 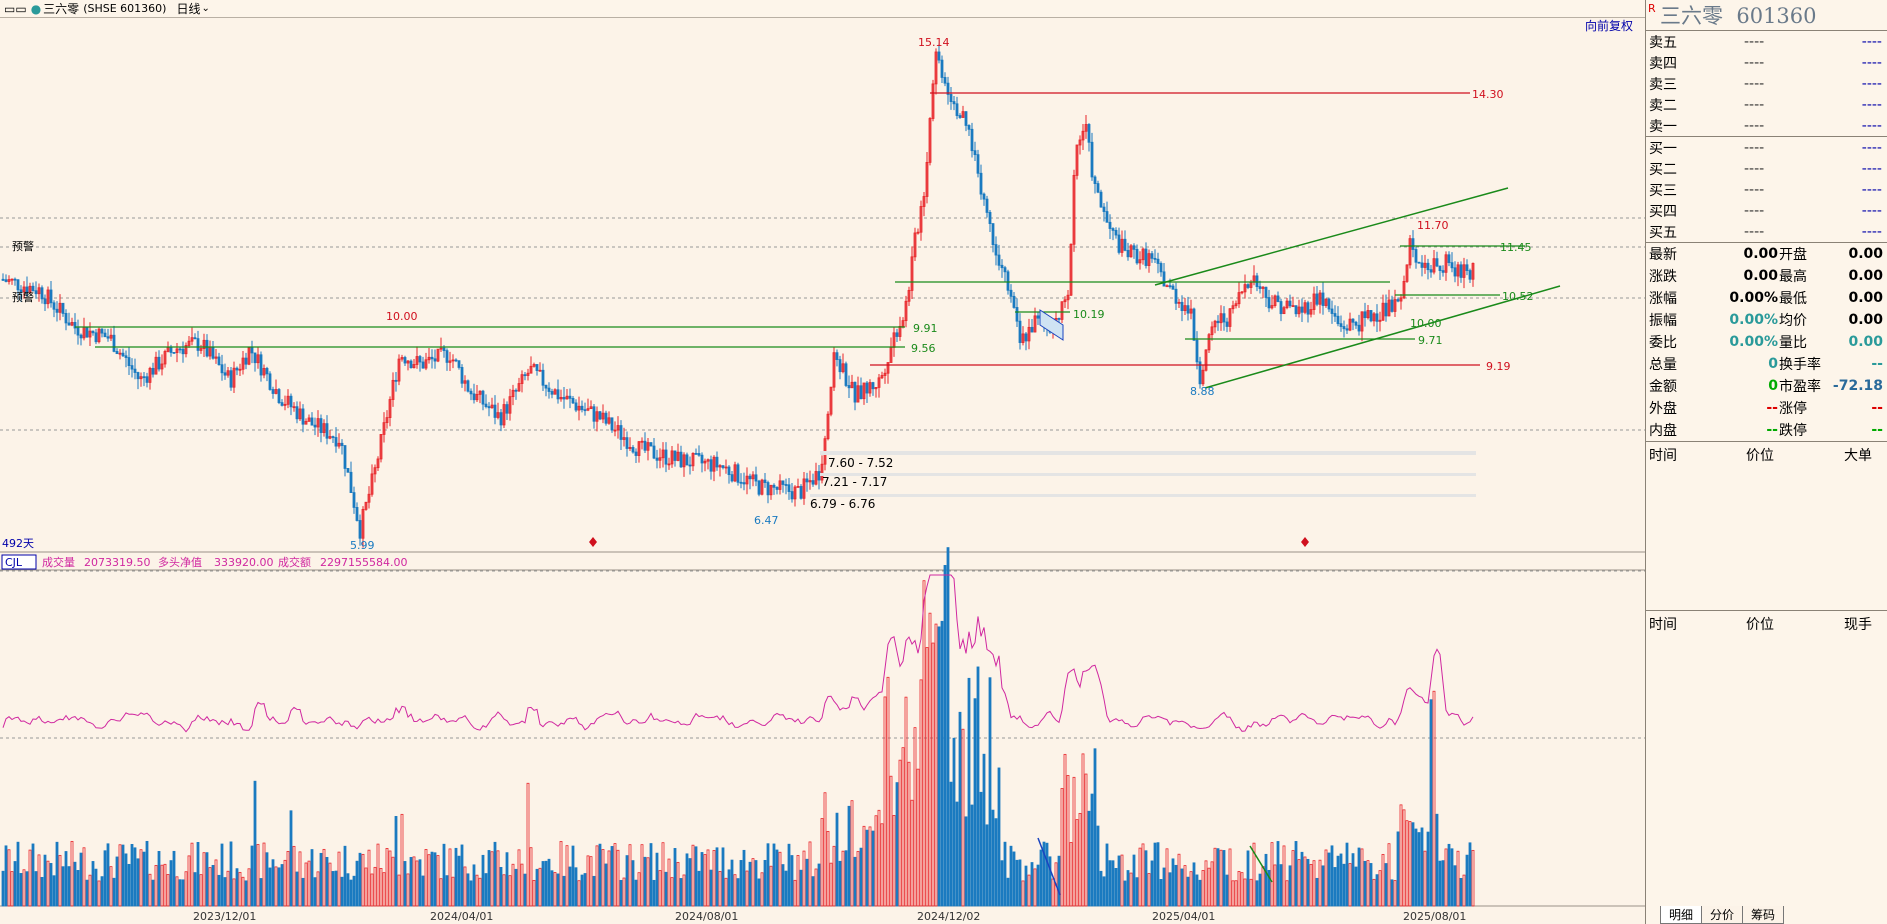 I want to click on col-time: 时间, so click(x=1663, y=456).